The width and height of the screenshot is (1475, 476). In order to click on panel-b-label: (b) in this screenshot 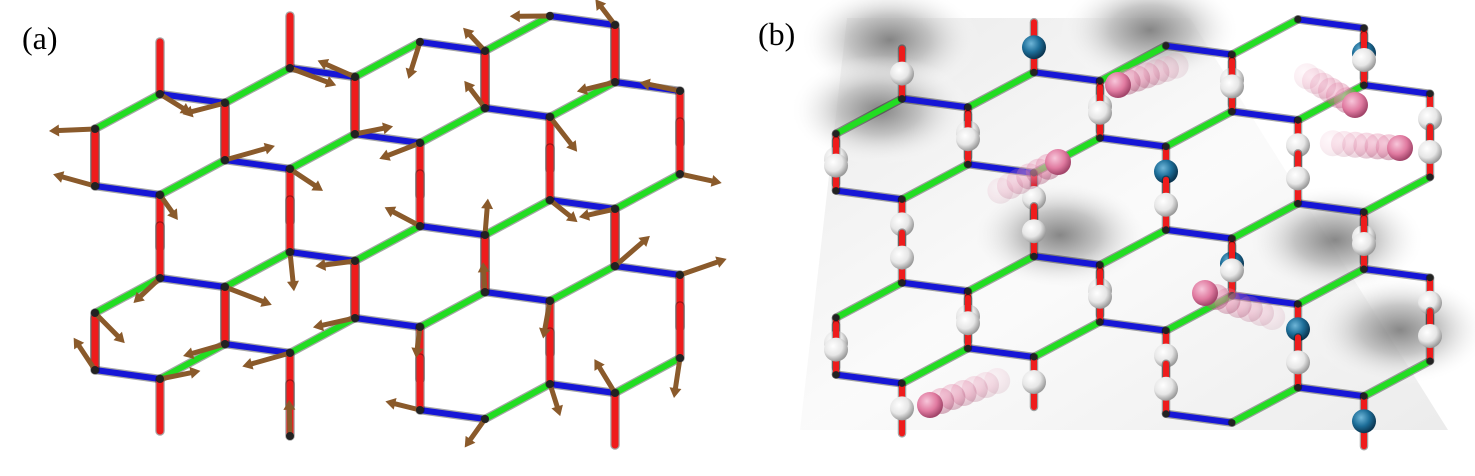, I will do `click(777, 34)`.